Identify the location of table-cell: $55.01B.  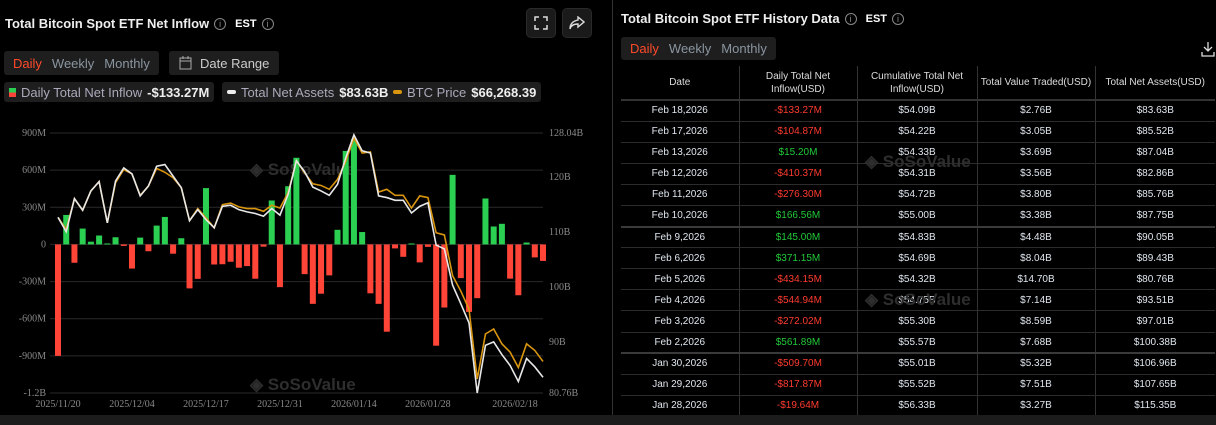
(917, 364).